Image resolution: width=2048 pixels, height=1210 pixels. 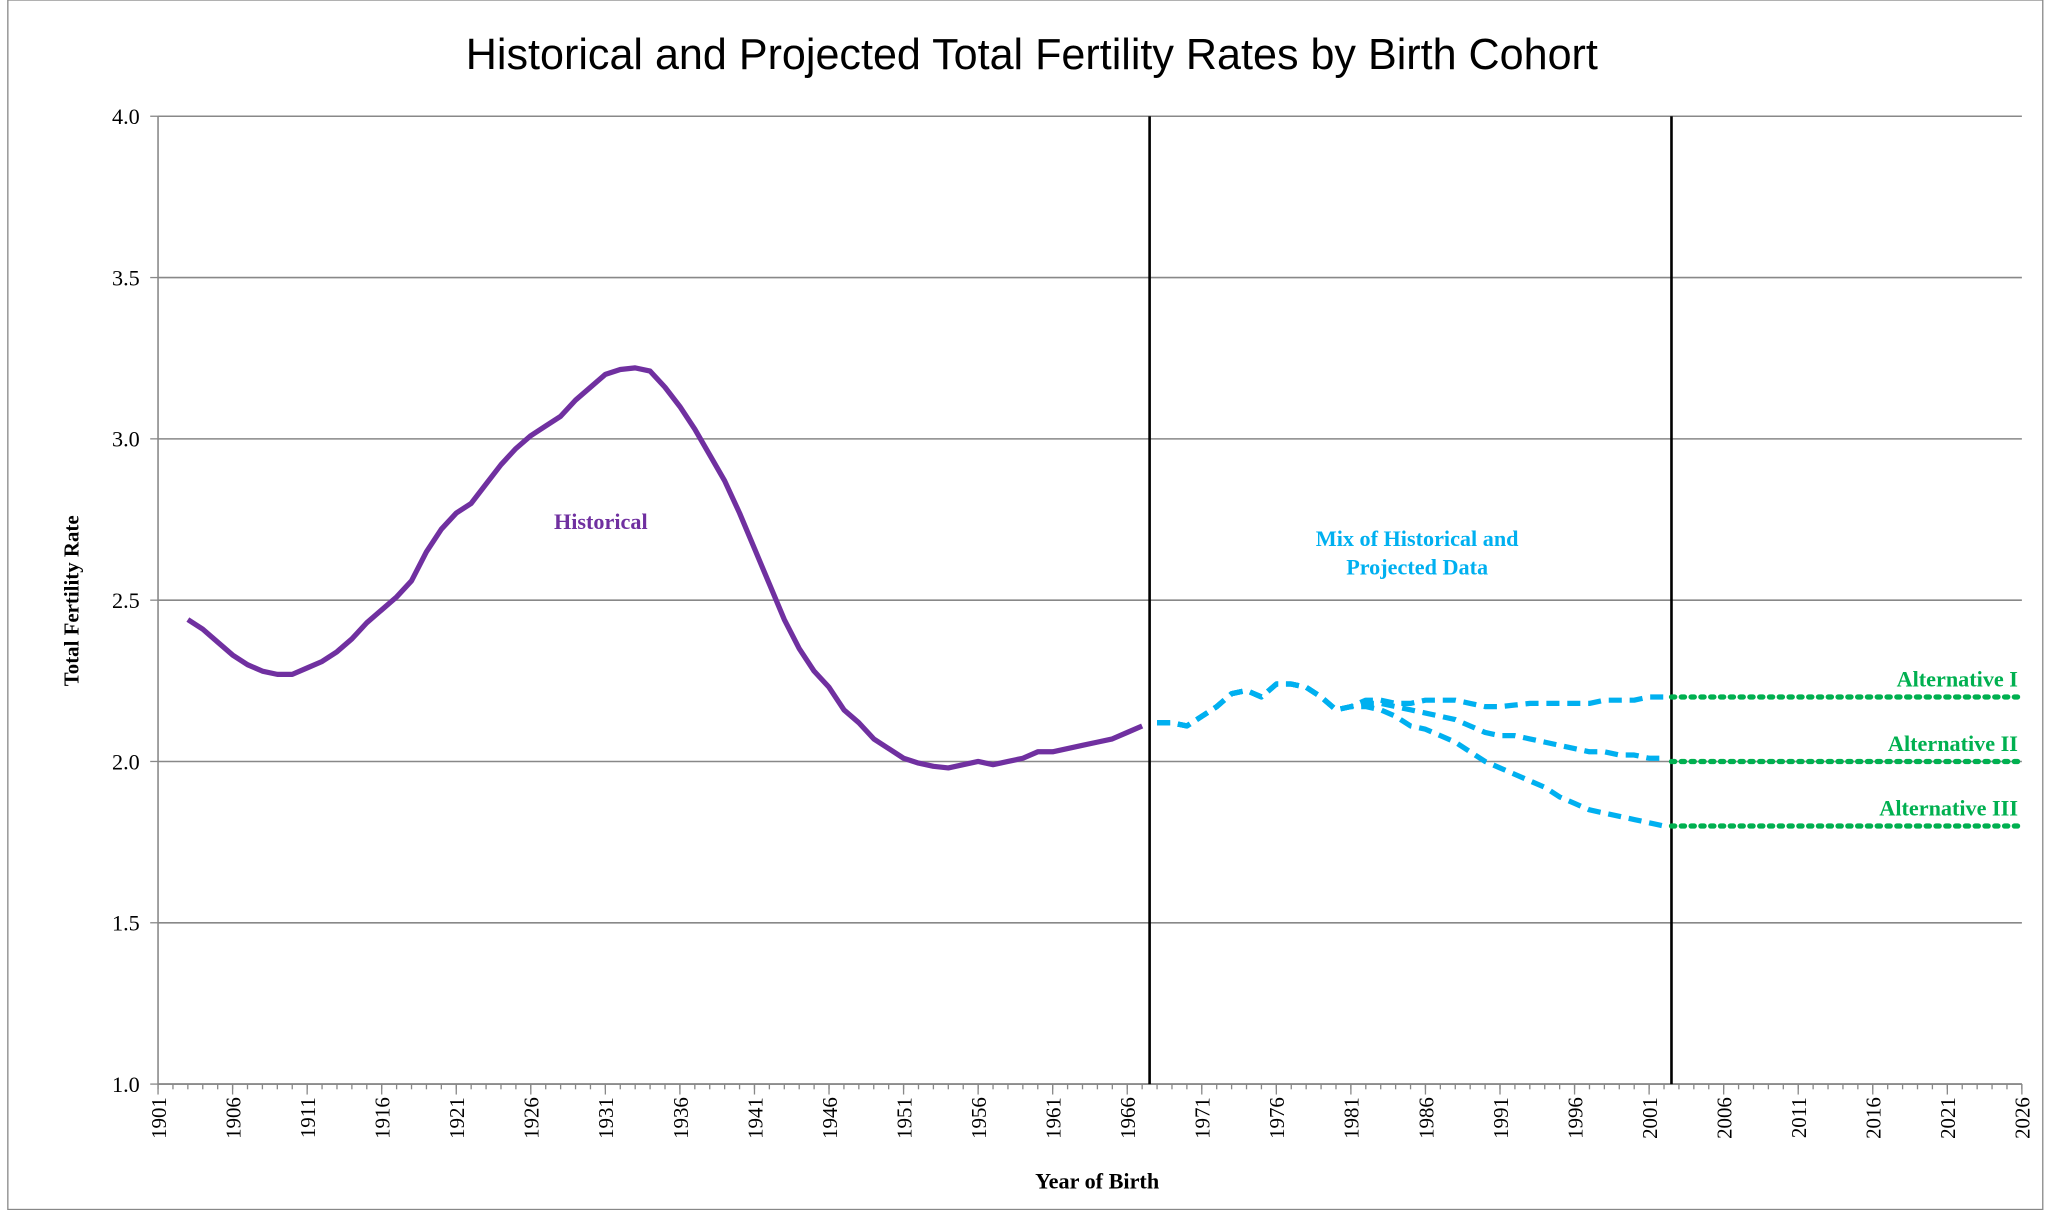 I want to click on y-axis-label: Total Fertility Rate, so click(x=71, y=600).